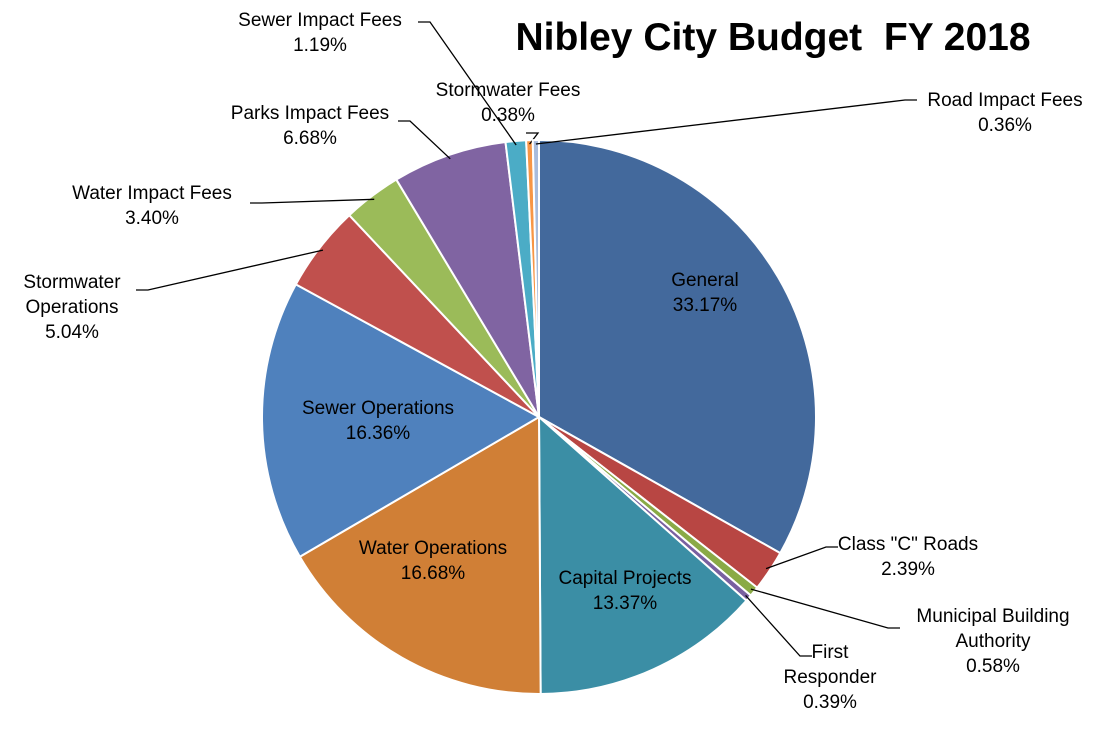 Image resolution: width=1107 pixels, height=732 pixels. What do you see at coordinates (1001, 113) in the screenshot?
I see `slice-label: Road Impact Fees 0.36%` at bounding box center [1001, 113].